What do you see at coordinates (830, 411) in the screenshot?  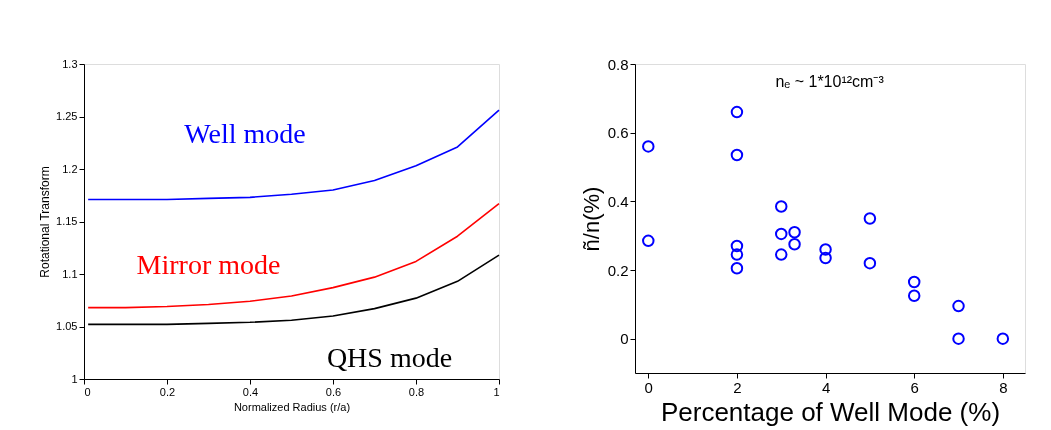 I see `x-axis-title: Percentage of Well Mode (%)` at bounding box center [830, 411].